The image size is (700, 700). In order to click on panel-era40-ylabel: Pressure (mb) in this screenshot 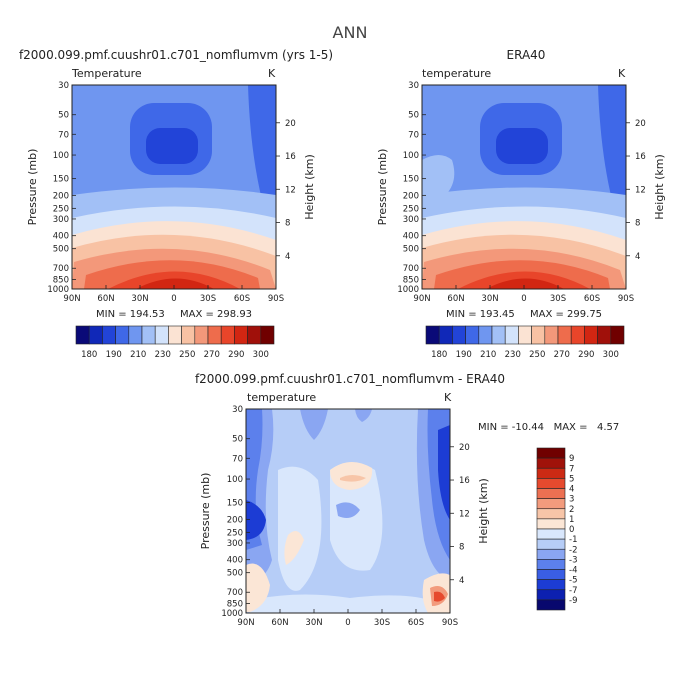, I will do `click(382, 187)`.